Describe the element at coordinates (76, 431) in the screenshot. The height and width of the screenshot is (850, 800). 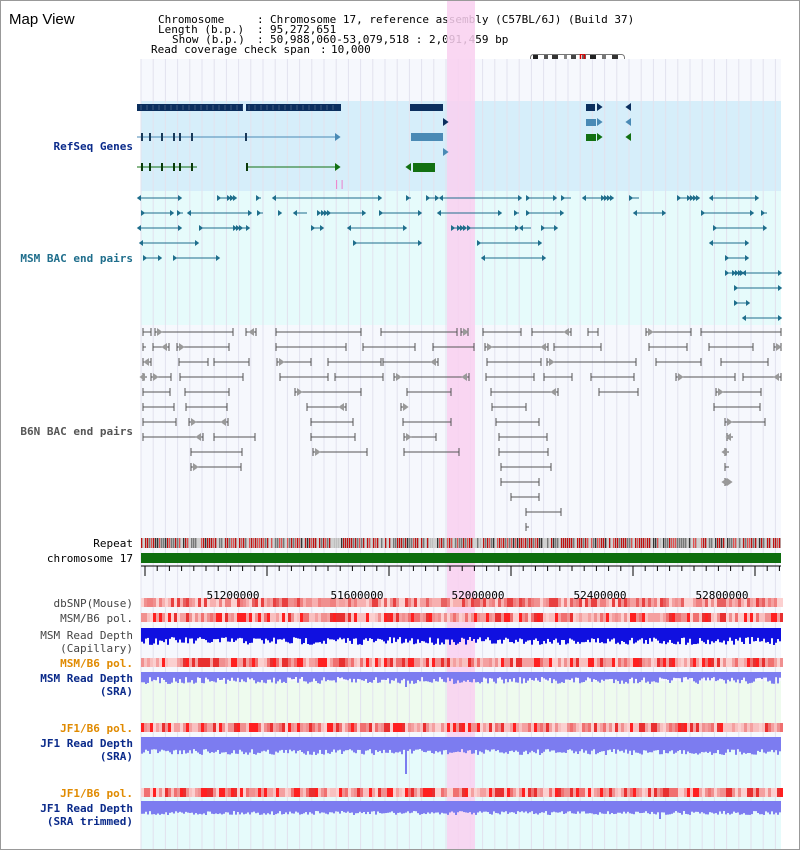
I see `track-label-b6n-bac: B6N BAC end pairs` at that location.